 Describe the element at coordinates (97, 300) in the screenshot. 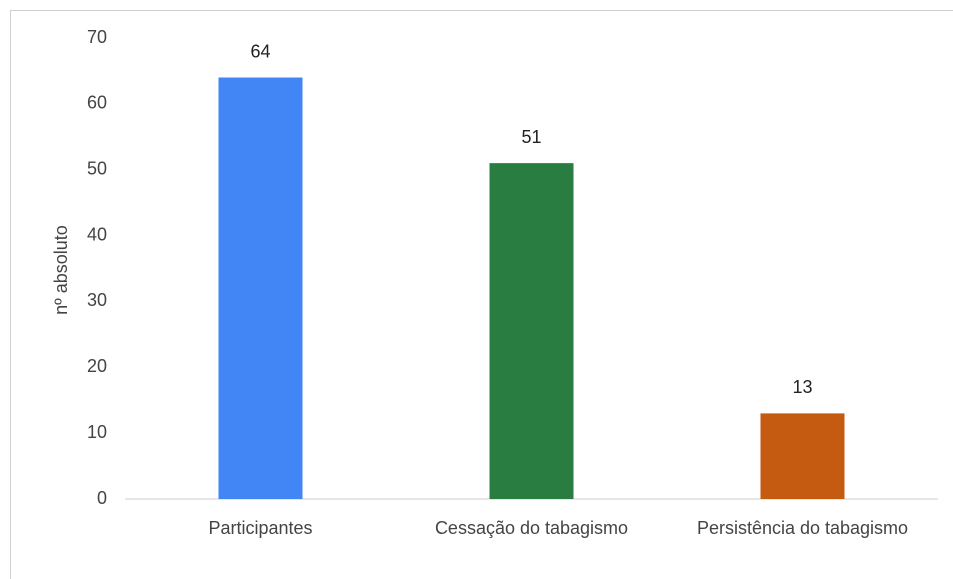

I see `y-tick-label: 30` at that location.